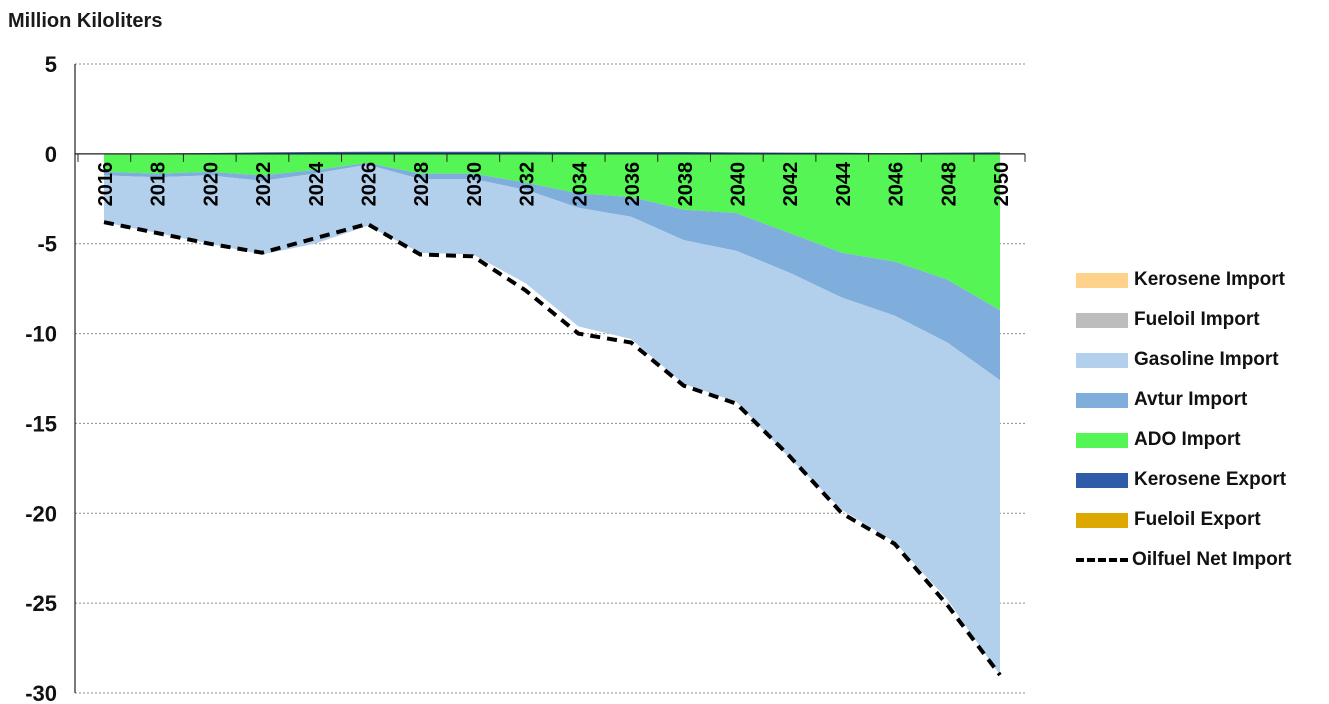 The image size is (1329, 704). I want to click on y-tick-label: -10, so click(41, 334).